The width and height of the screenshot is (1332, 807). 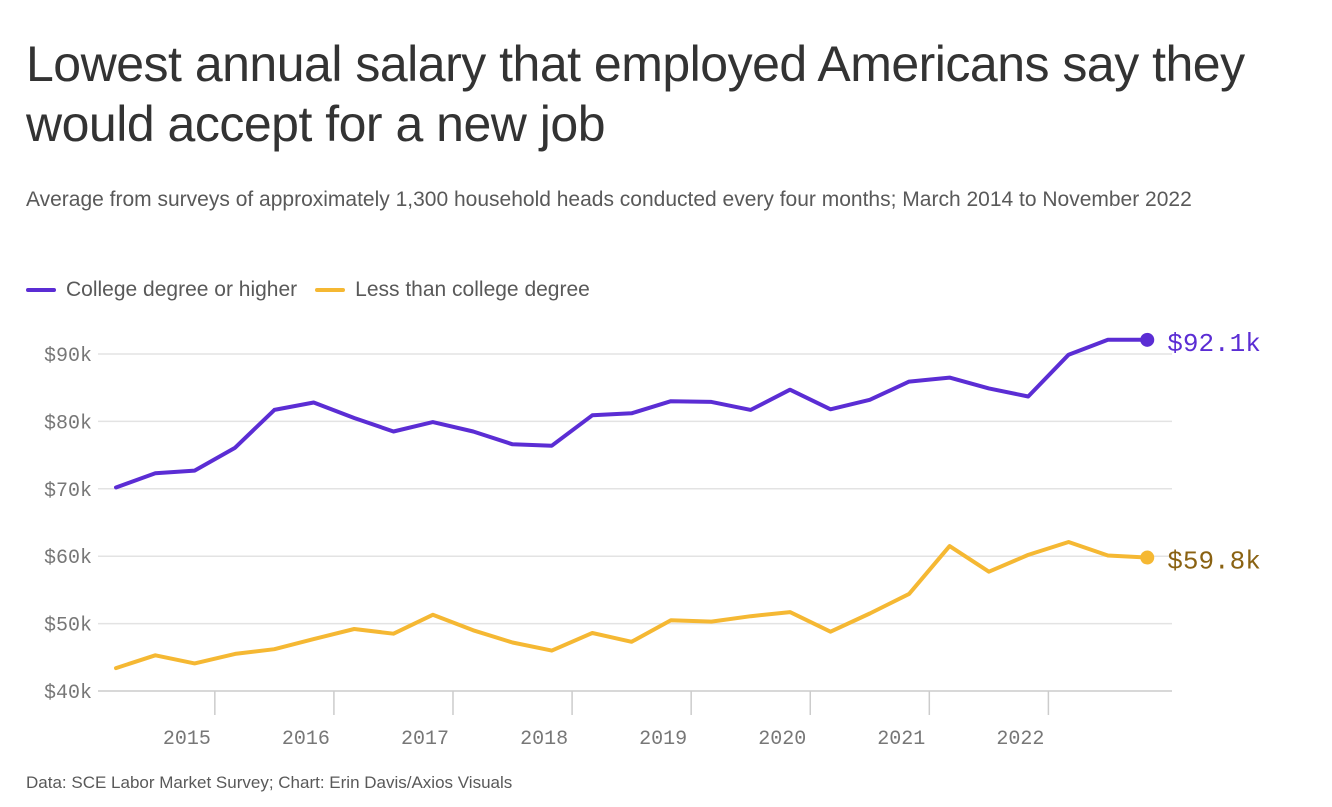 I want to click on y-tick-label-60: $60k, so click(x=68, y=558).